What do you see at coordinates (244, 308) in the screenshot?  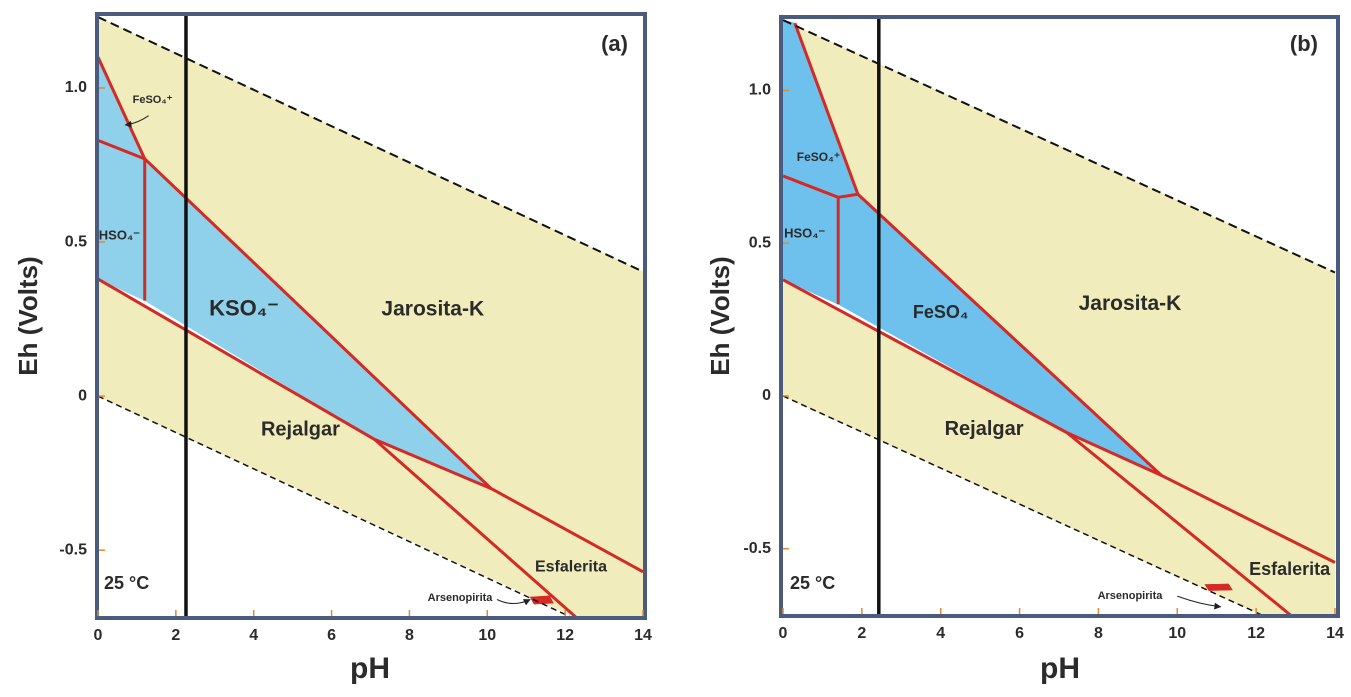 I see `region-label: KSO₄⁻` at bounding box center [244, 308].